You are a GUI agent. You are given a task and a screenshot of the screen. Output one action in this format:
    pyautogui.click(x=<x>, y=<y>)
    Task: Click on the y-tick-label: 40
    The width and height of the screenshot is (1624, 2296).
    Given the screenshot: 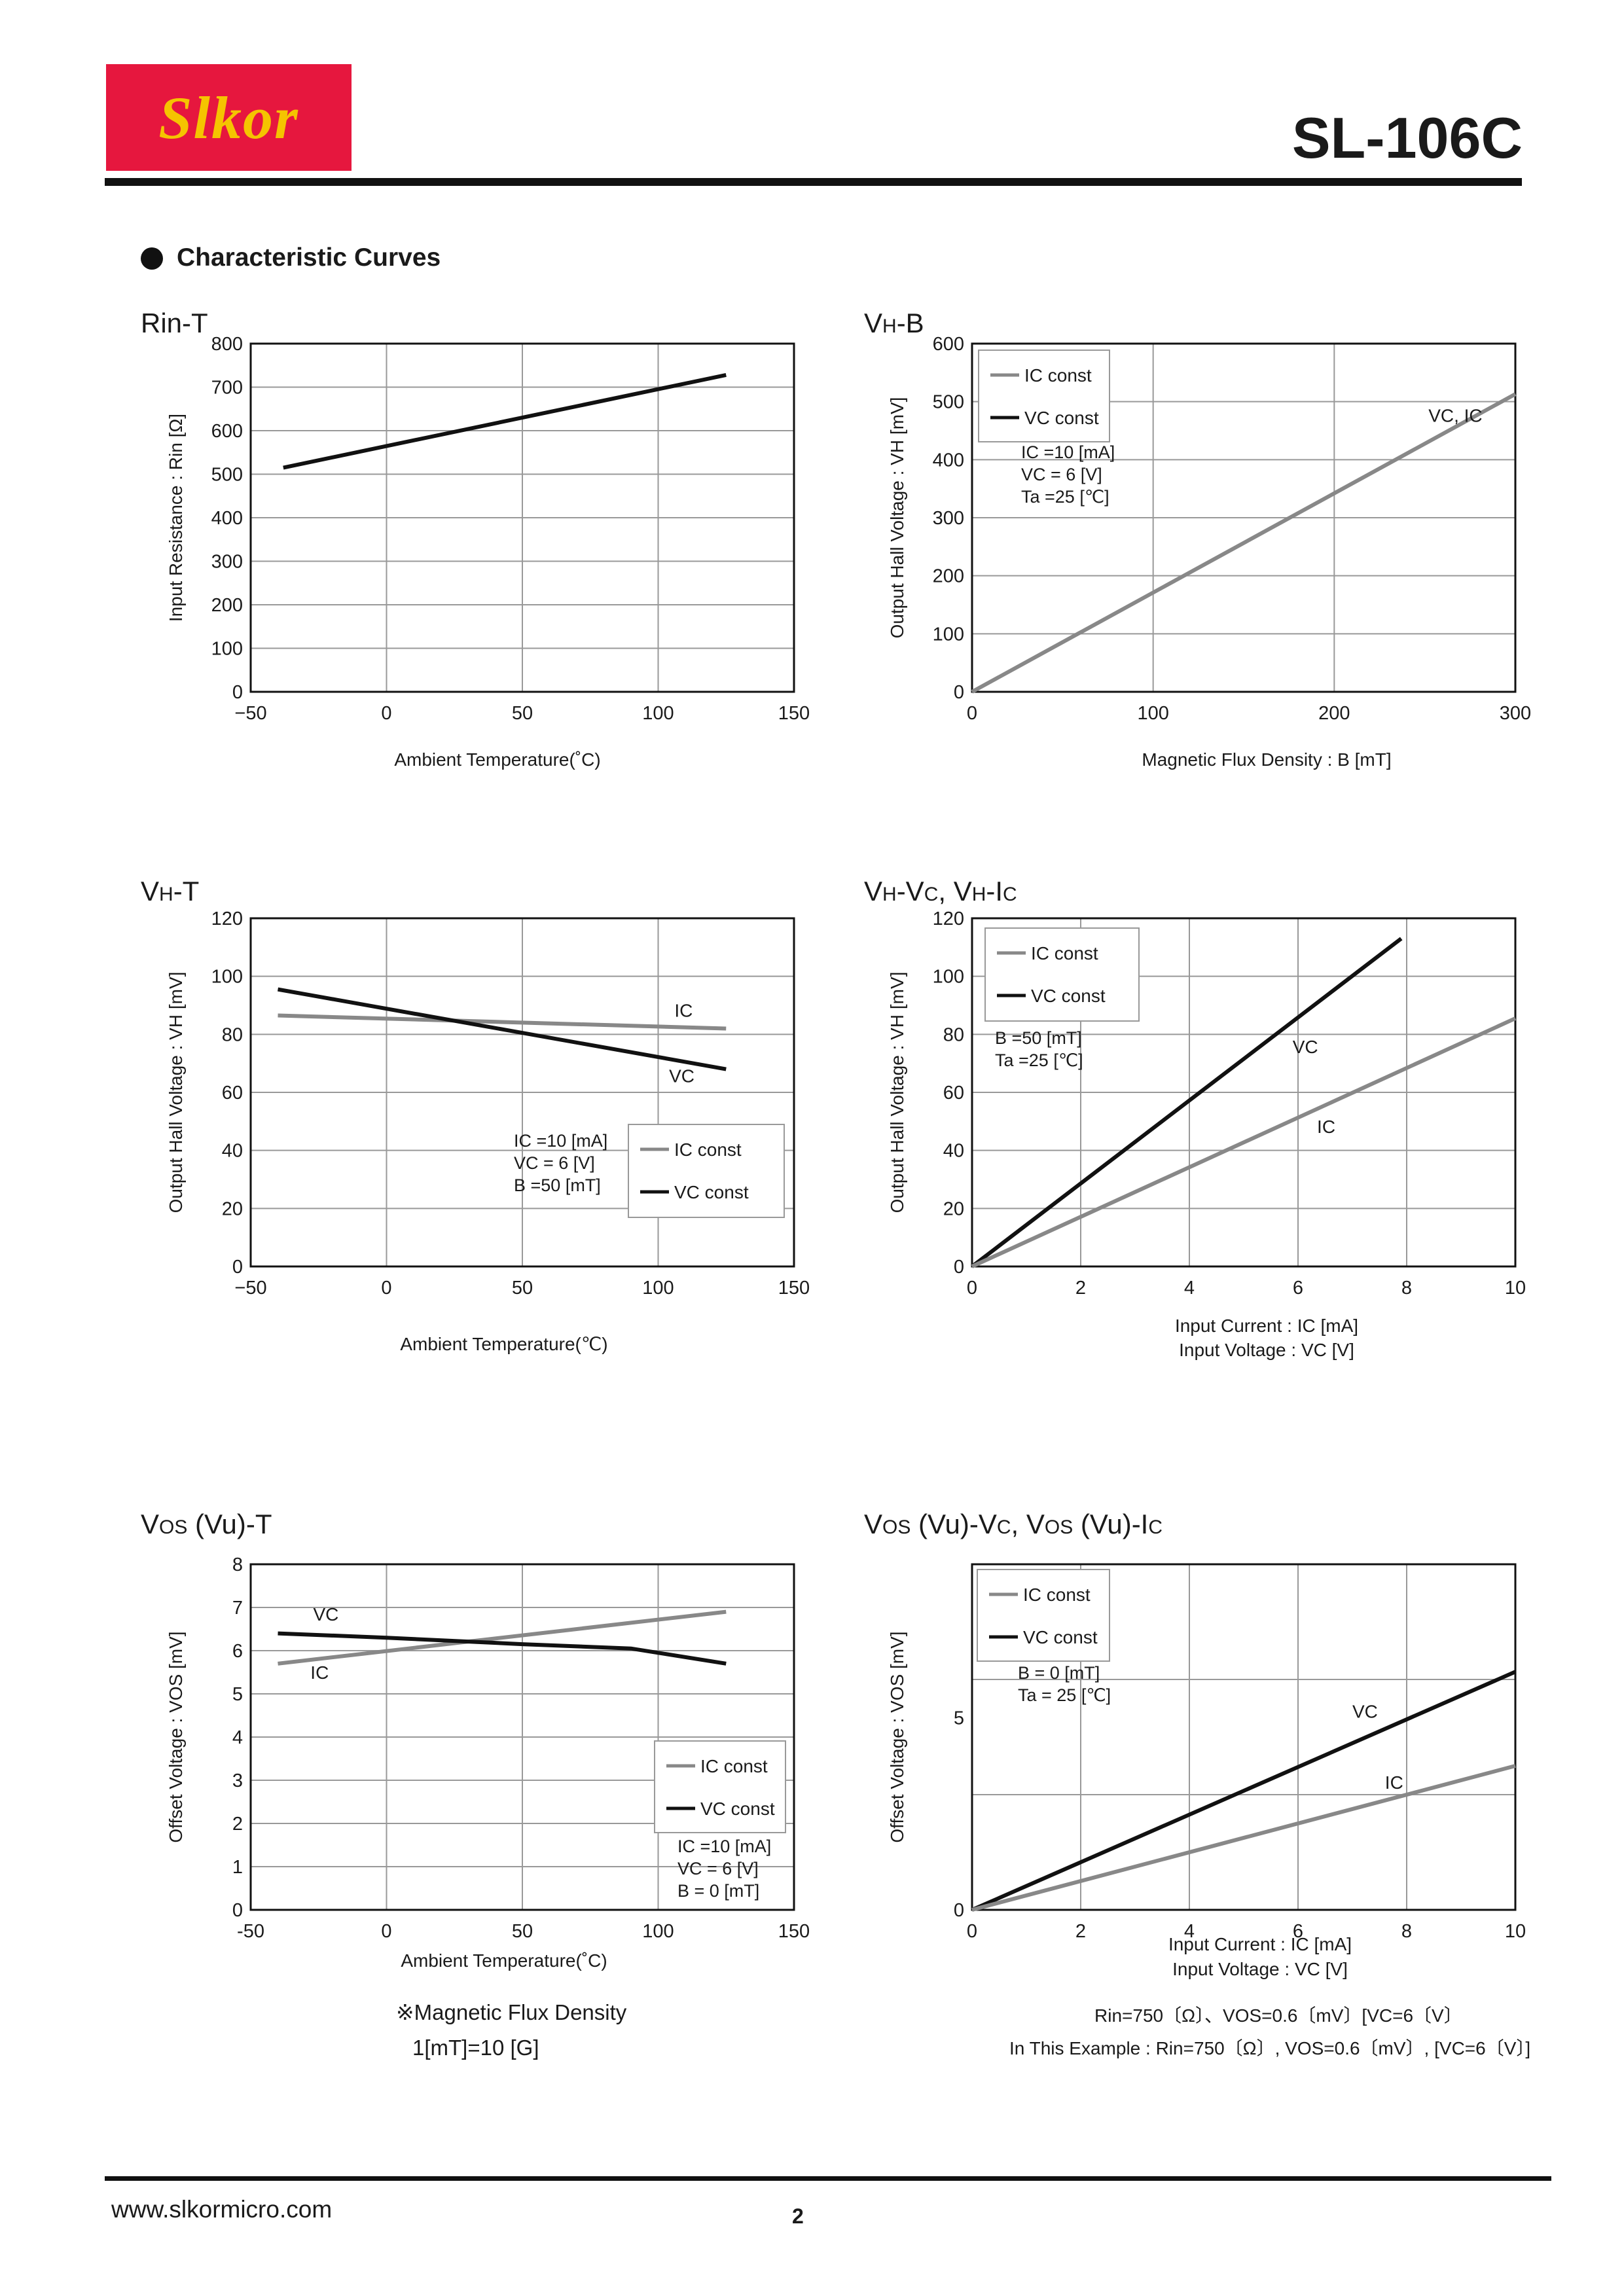 What is the action you would take?
    pyautogui.click(x=232, y=1151)
    